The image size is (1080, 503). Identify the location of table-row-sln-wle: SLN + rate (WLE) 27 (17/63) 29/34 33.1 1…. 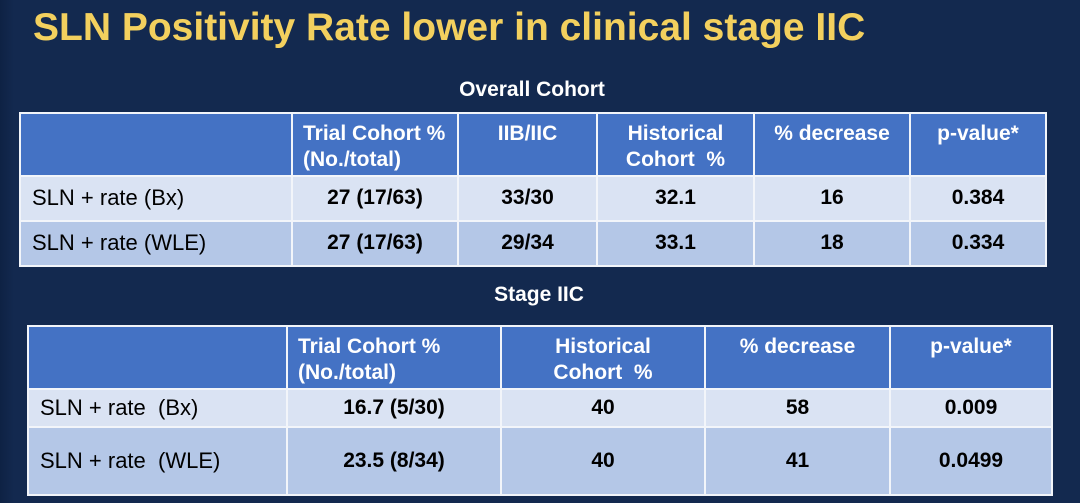
(533, 243).